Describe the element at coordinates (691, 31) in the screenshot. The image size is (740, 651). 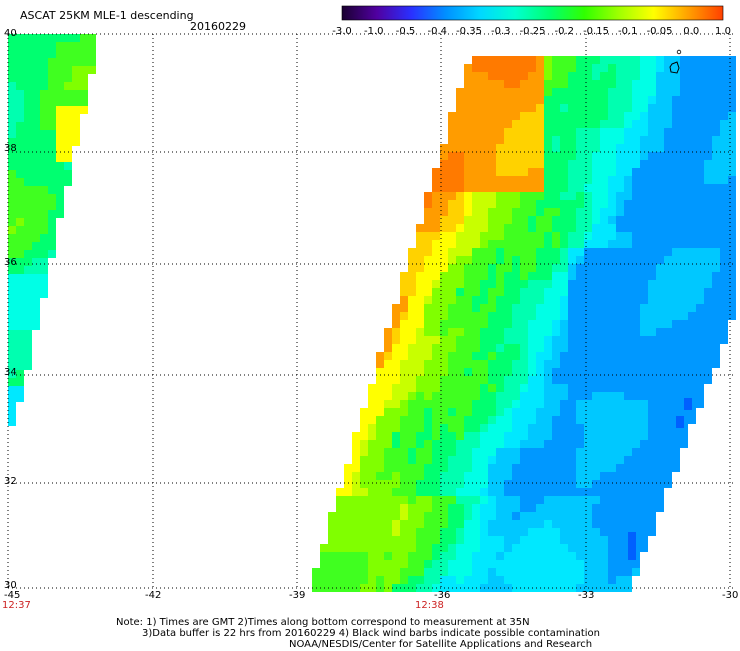
I see `colorbar-label: 0.0` at that location.